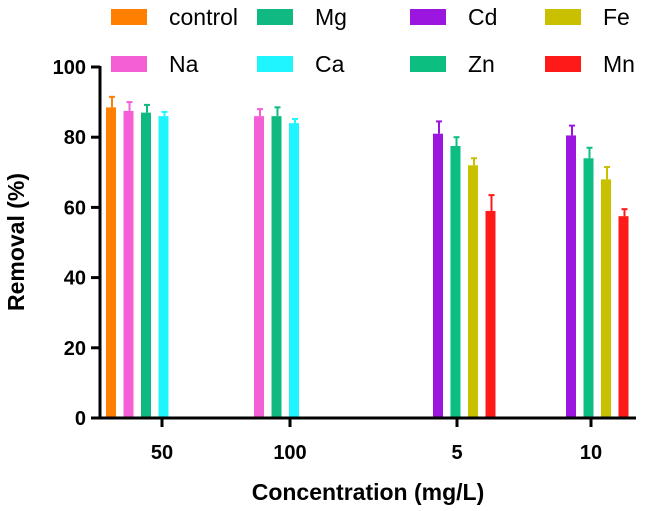 The height and width of the screenshot is (511, 646). What do you see at coordinates (80, 419) in the screenshot?
I see `y-tick-label: 0` at bounding box center [80, 419].